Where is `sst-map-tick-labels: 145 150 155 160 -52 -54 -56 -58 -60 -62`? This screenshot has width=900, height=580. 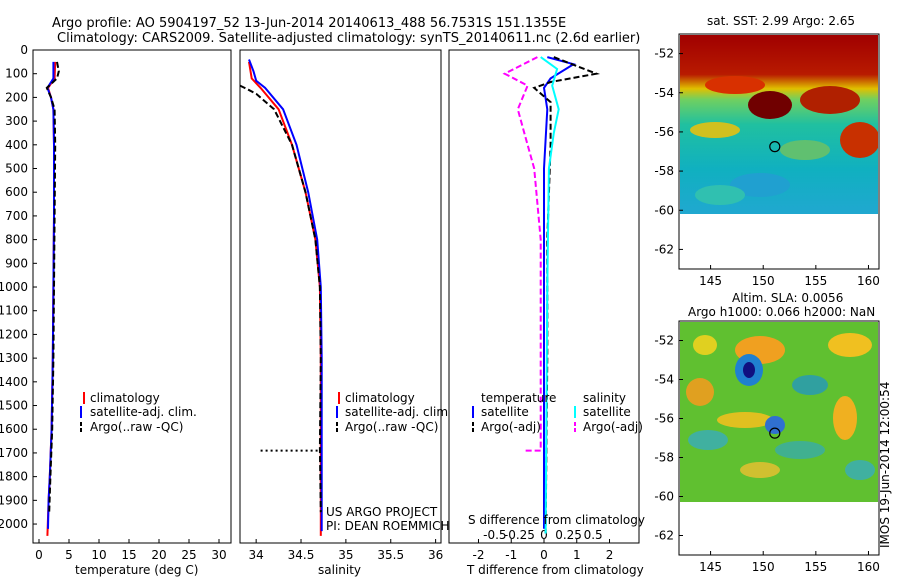
sst-map-tick-labels: 145 150 155 160 -52 -54 -56 -58 -60 -62 is located at coordinates (767, 167).